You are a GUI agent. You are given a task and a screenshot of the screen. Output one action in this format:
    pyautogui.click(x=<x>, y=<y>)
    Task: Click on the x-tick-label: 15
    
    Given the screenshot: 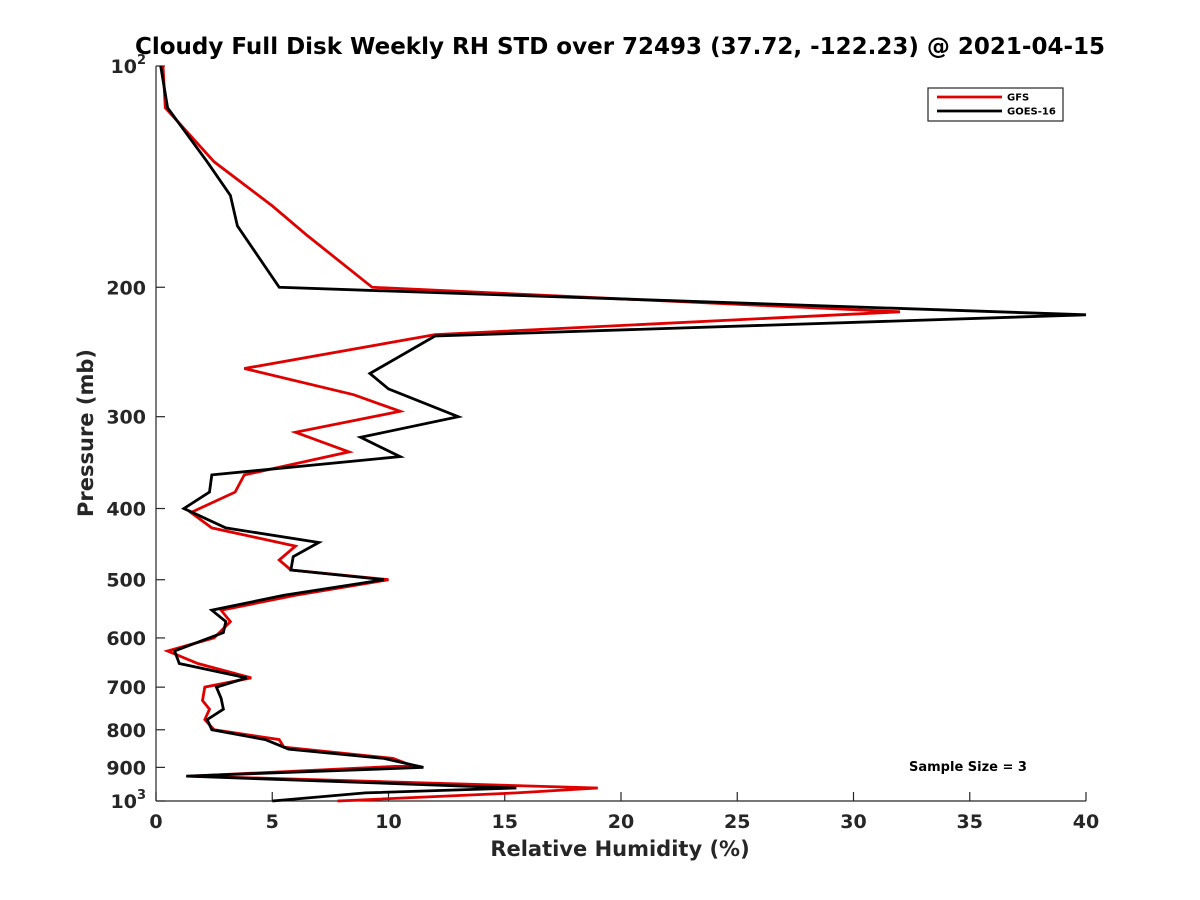 What is the action you would take?
    pyautogui.click(x=505, y=822)
    